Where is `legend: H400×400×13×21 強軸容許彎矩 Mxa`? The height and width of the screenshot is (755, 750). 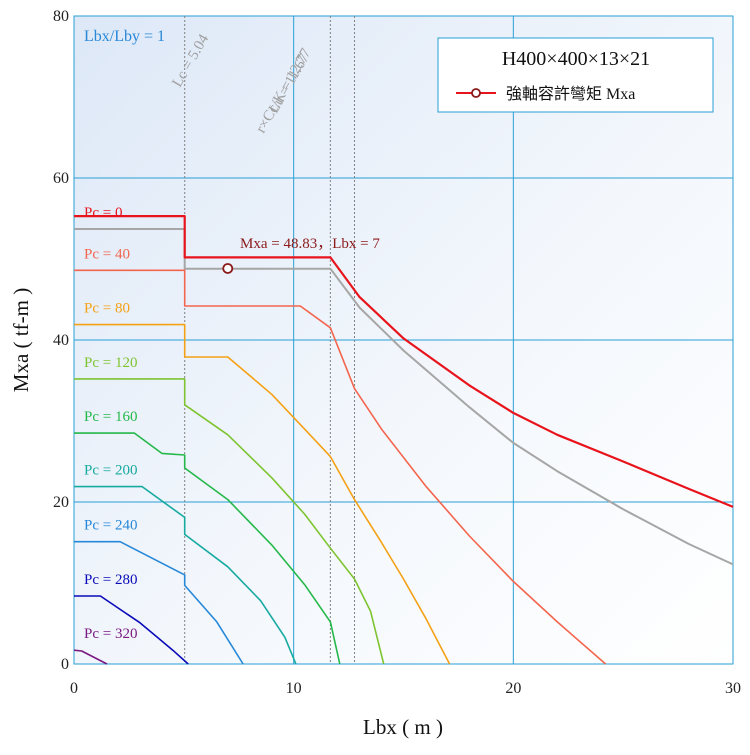 legend: H400×400×13×21 強軸容許彎矩 Mxa is located at coordinates (575, 75).